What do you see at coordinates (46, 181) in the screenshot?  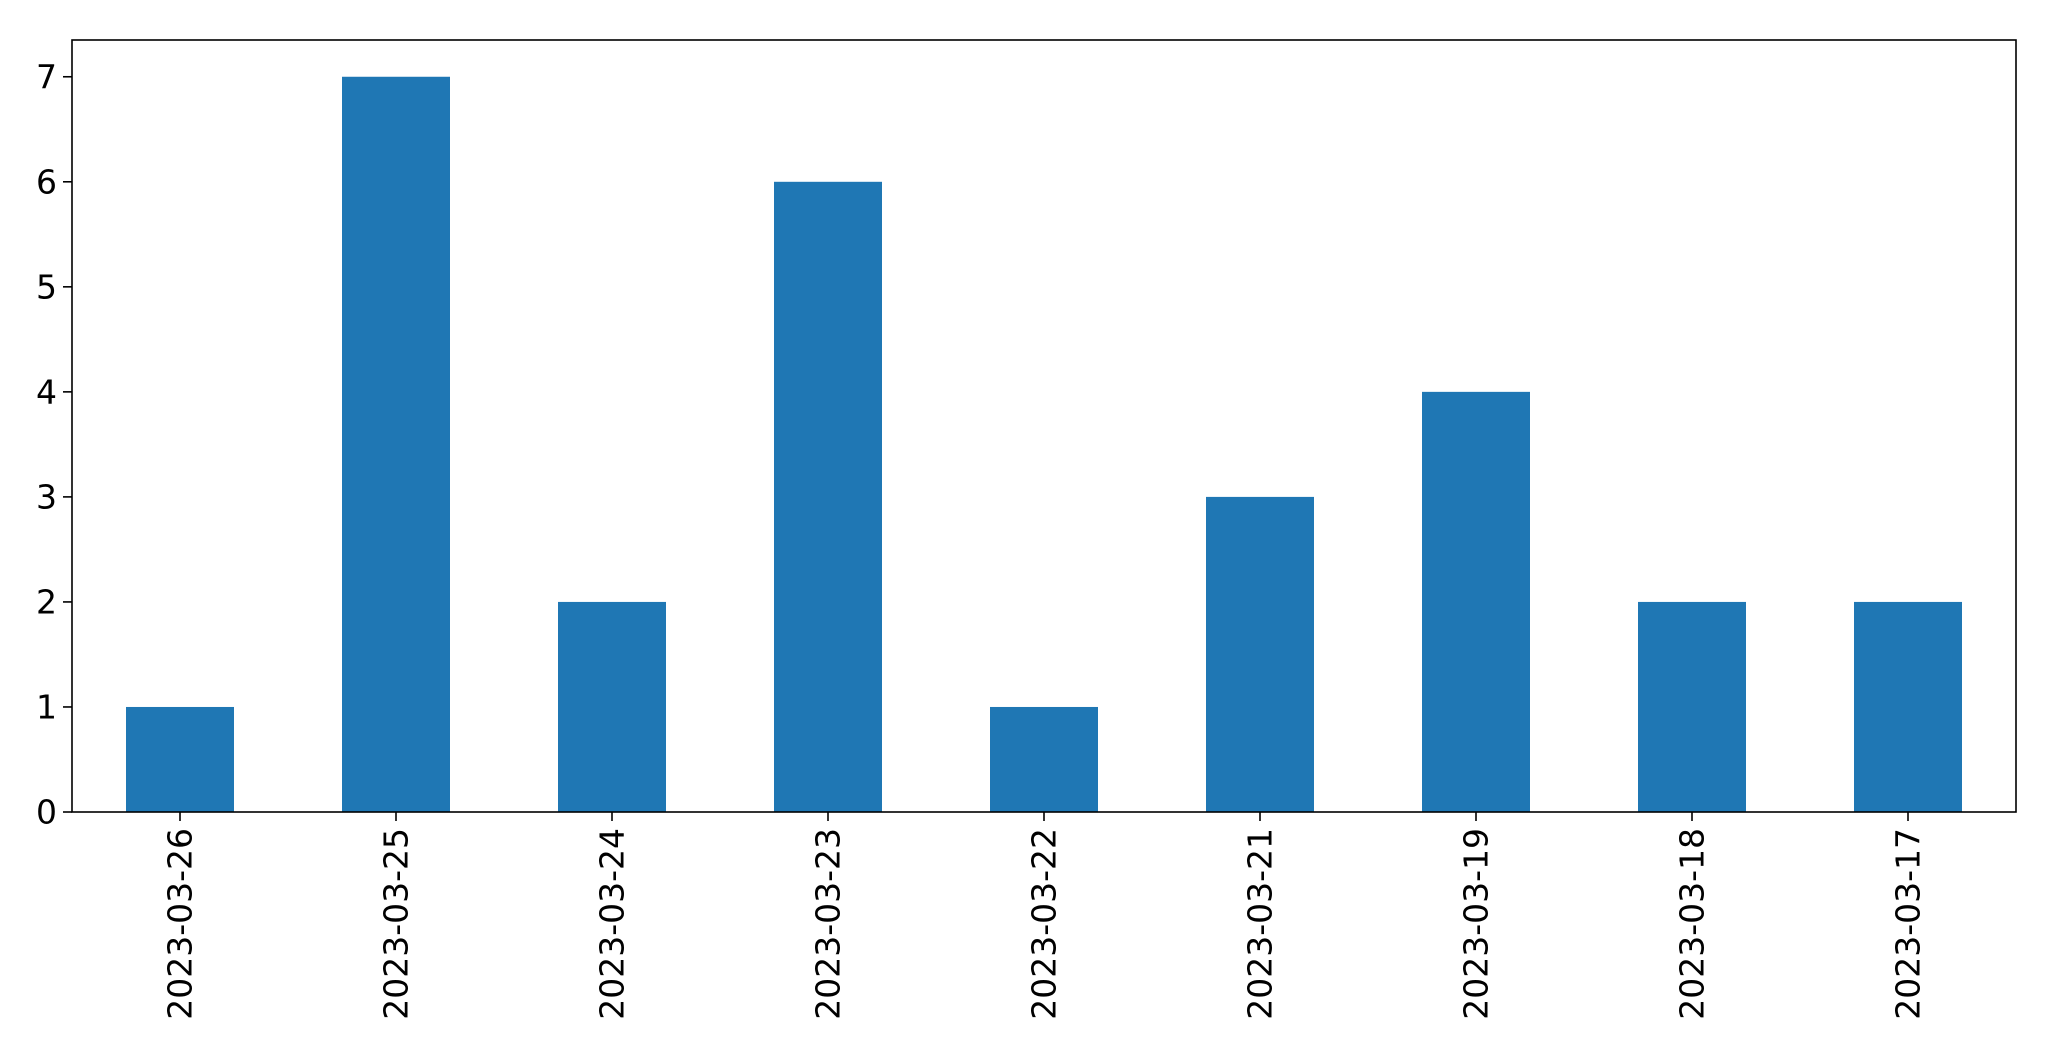 I see `y-tick-label: 6` at bounding box center [46, 181].